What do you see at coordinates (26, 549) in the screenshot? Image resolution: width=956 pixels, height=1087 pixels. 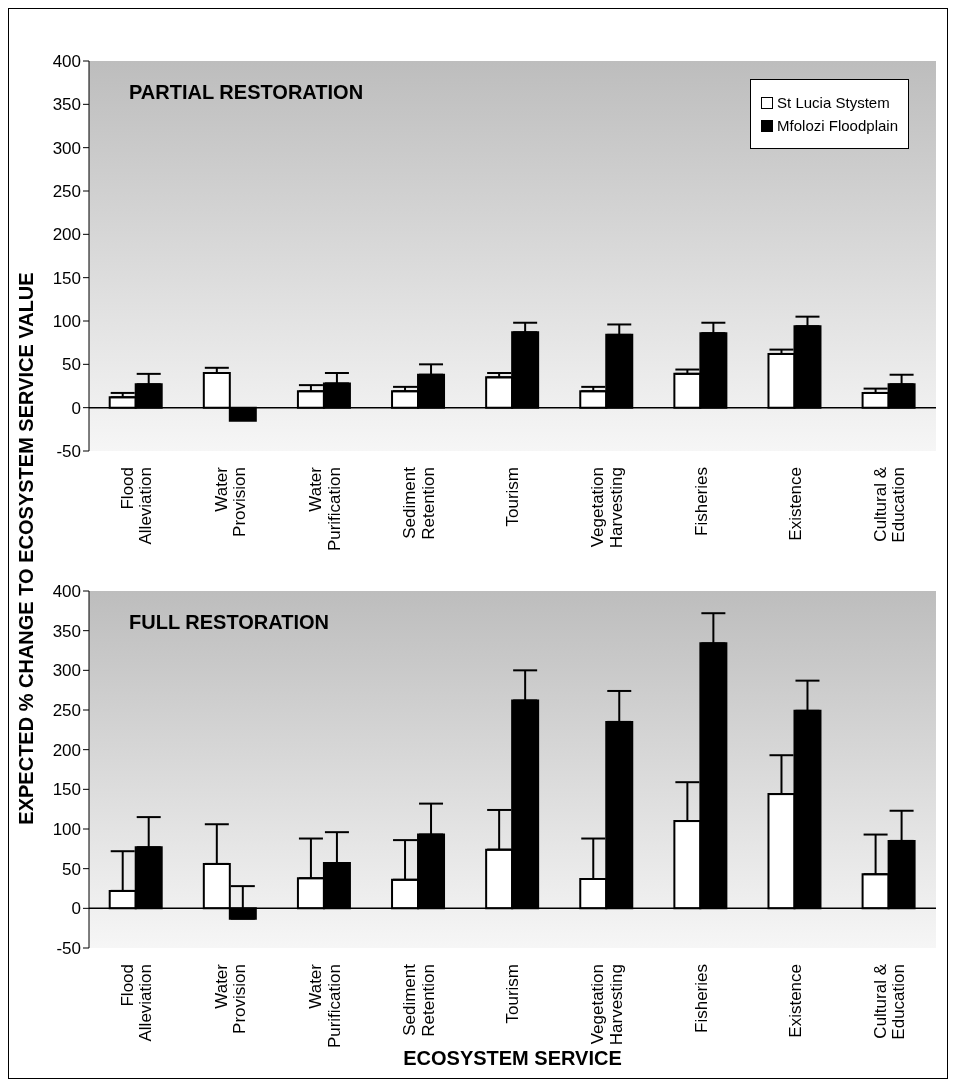 I see `y-axis-title: EXPECTED % CHANGE TO ECOSYSTEM SERVICE VALUE` at bounding box center [26, 549].